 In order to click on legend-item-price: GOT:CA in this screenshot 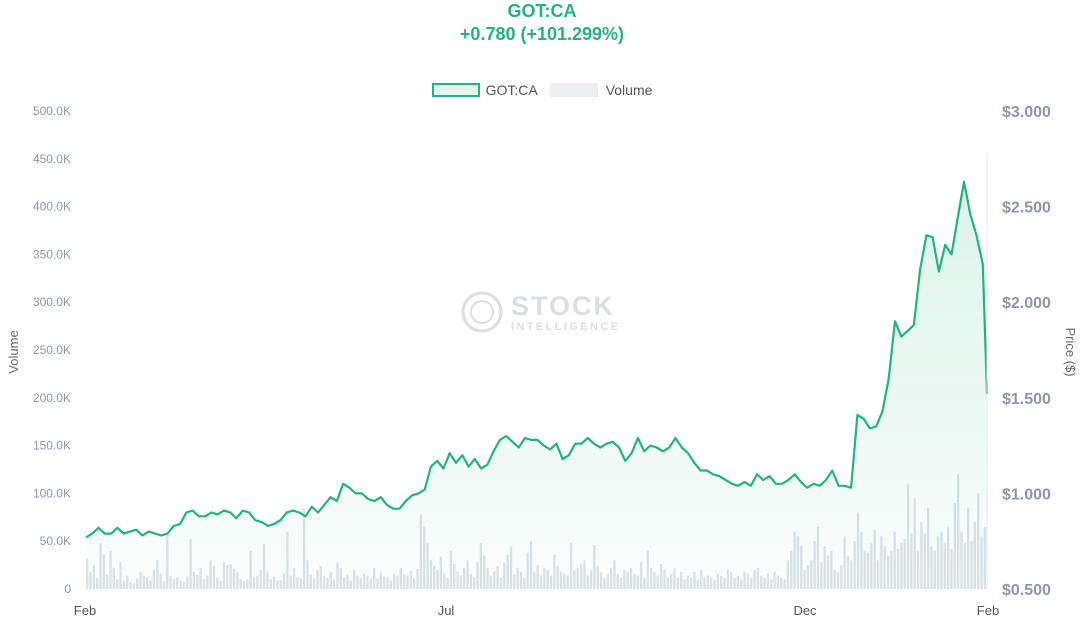, I will do `click(484, 90)`.